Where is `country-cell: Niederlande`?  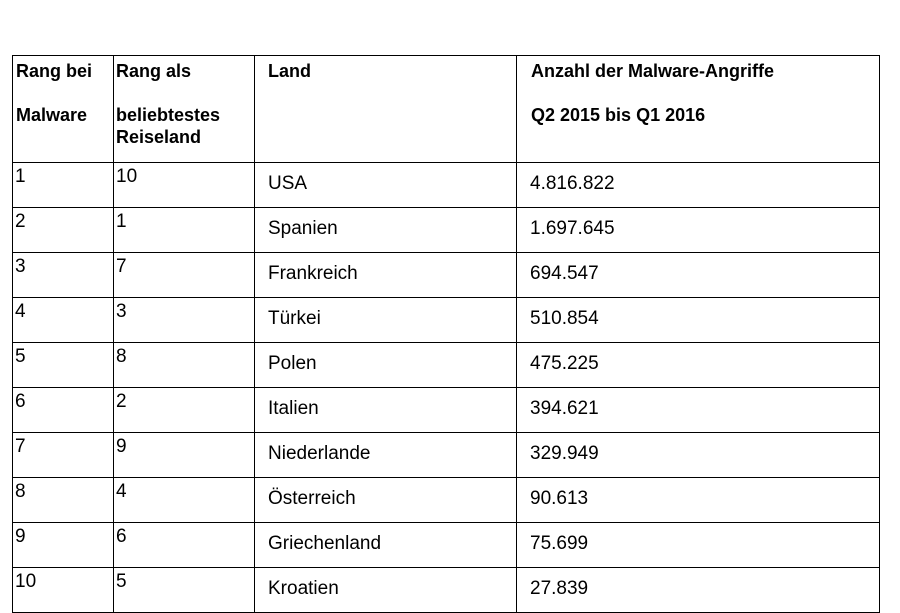
country-cell: Niederlande is located at coordinates (385, 455).